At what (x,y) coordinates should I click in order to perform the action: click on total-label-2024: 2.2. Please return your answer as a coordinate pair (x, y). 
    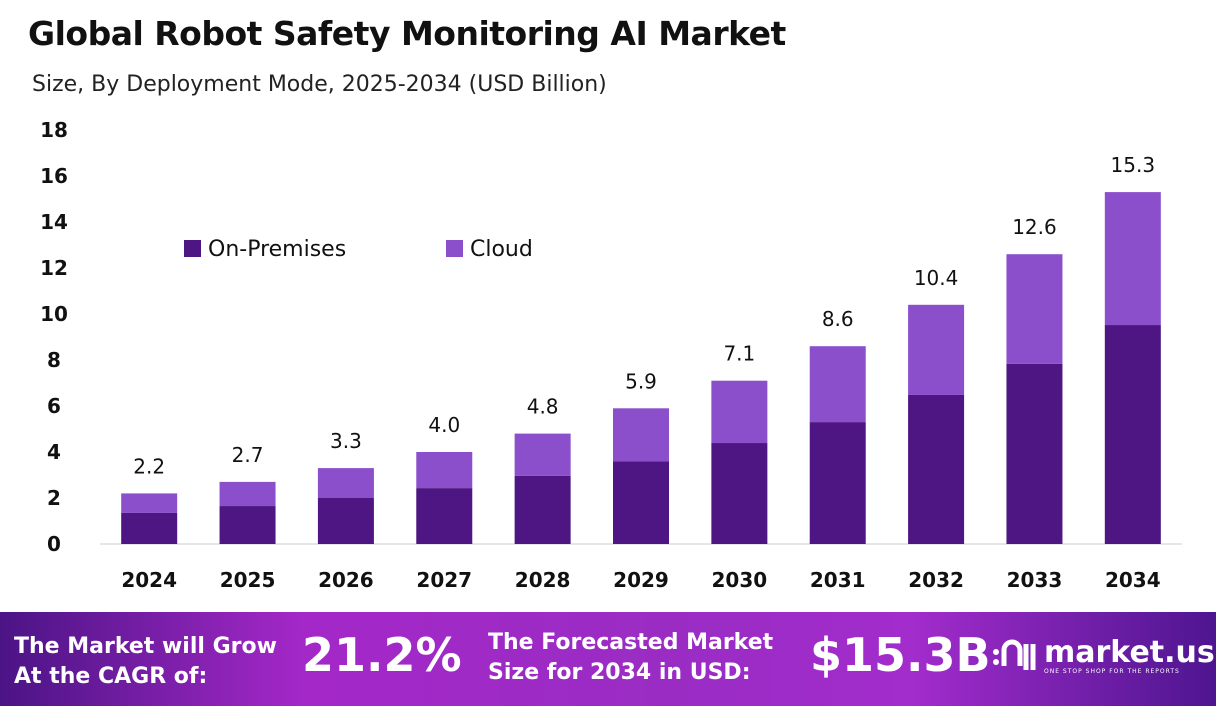
    Looking at the image, I should click on (149, 466).